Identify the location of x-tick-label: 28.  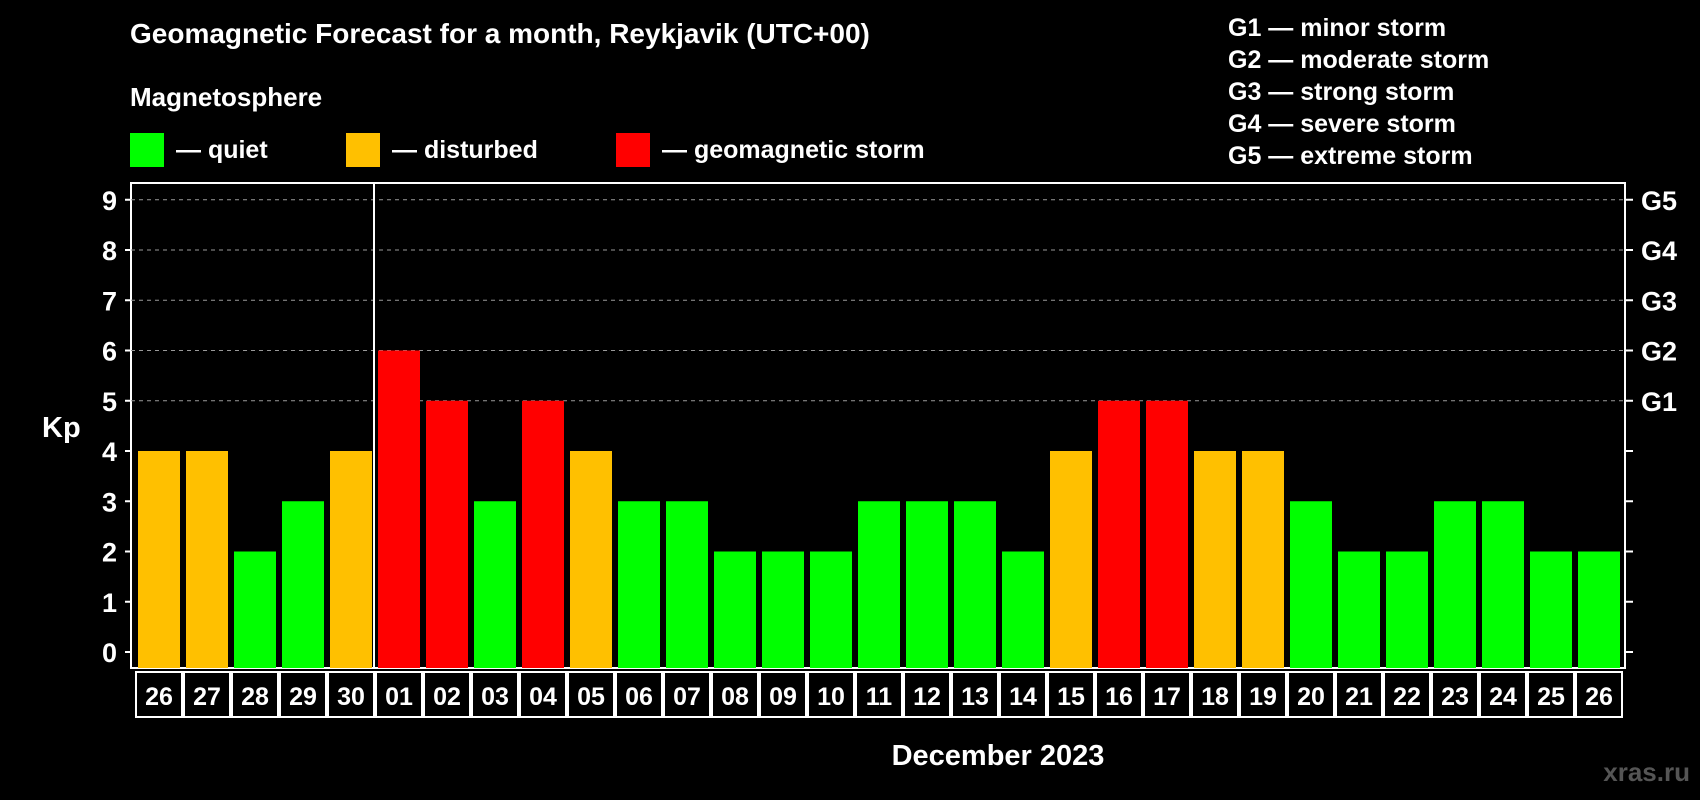
(255, 697).